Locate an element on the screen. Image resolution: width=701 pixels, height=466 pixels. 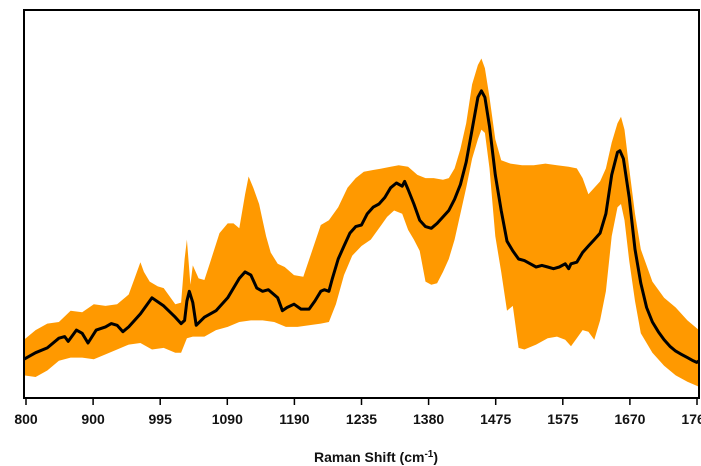
x-tick-label: 1475 is located at coordinates (495, 419).